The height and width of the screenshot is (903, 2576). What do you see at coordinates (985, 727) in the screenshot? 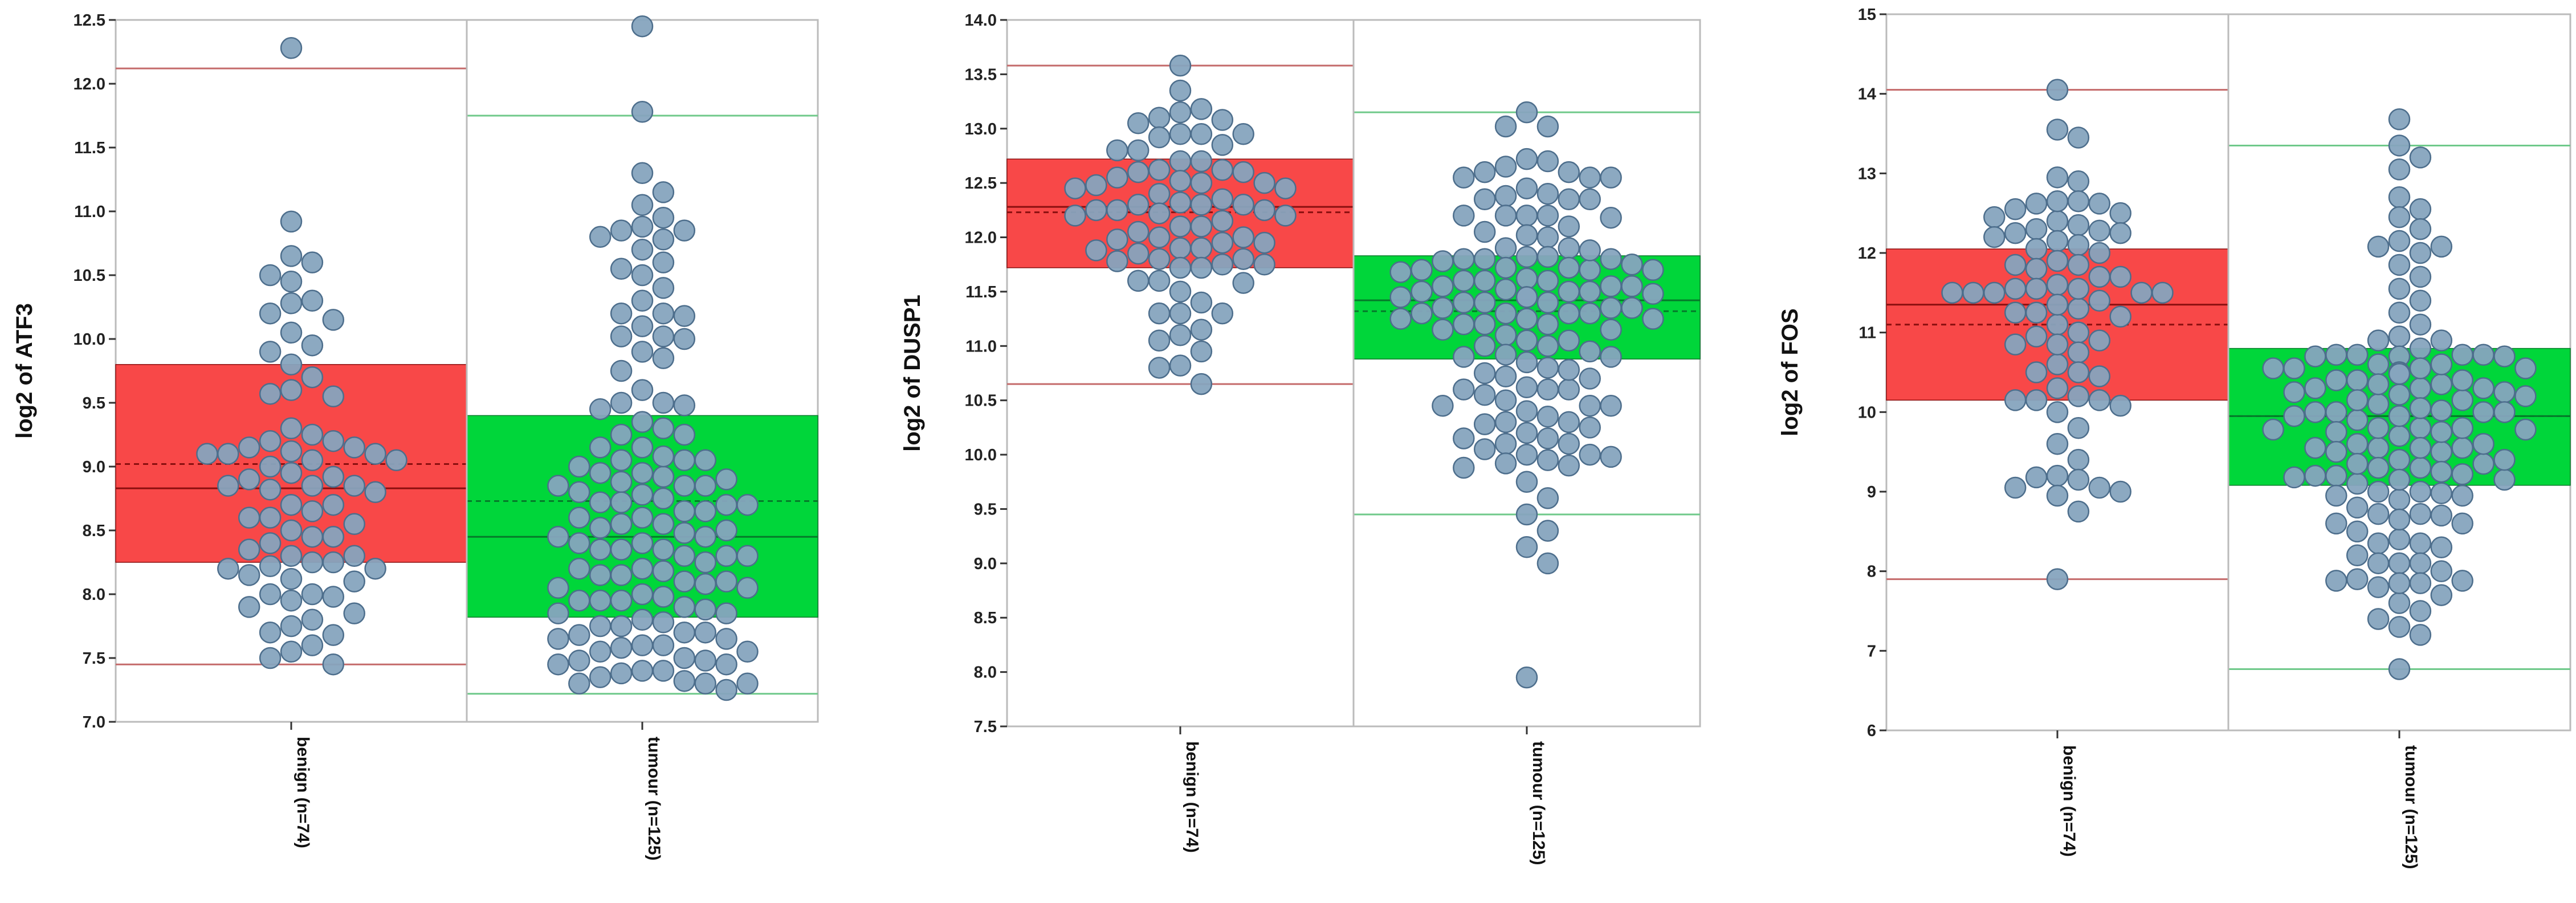
I see `y-tick-label: 7.5` at bounding box center [985, 727].